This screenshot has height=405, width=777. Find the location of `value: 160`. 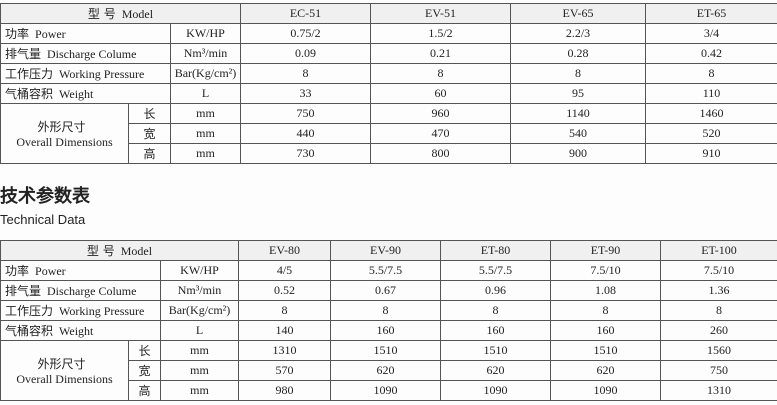

value: 160 is located at coordinates (605, 330).